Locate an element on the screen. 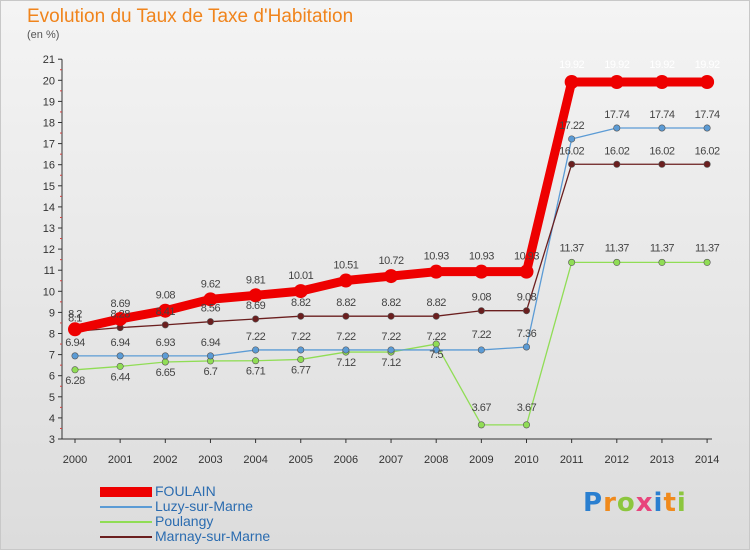  y-tick-label: 21 is located at coordinates (49, 60).